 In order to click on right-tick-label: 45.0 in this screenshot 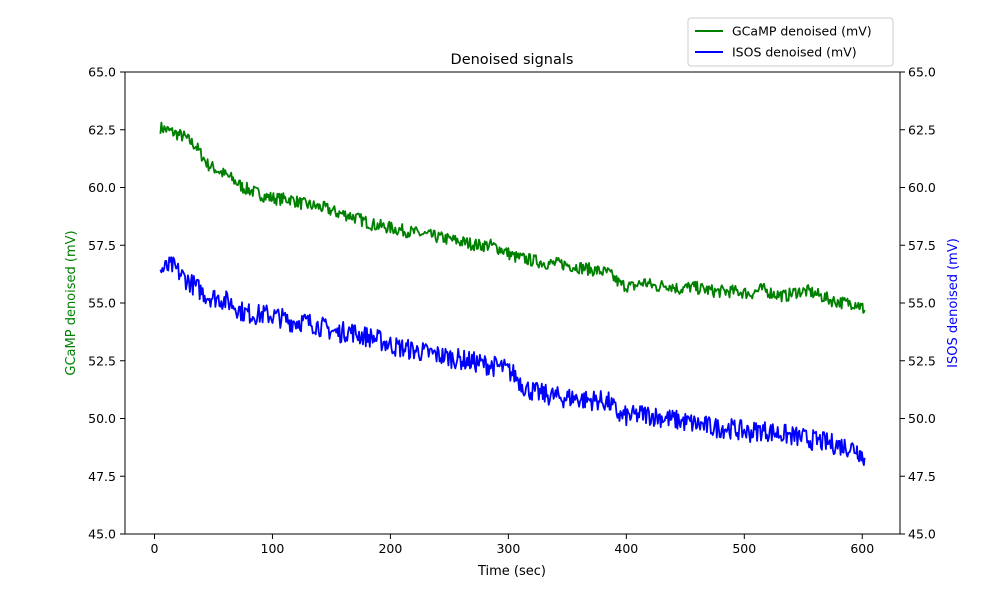, I will do `click(922, 534)`.